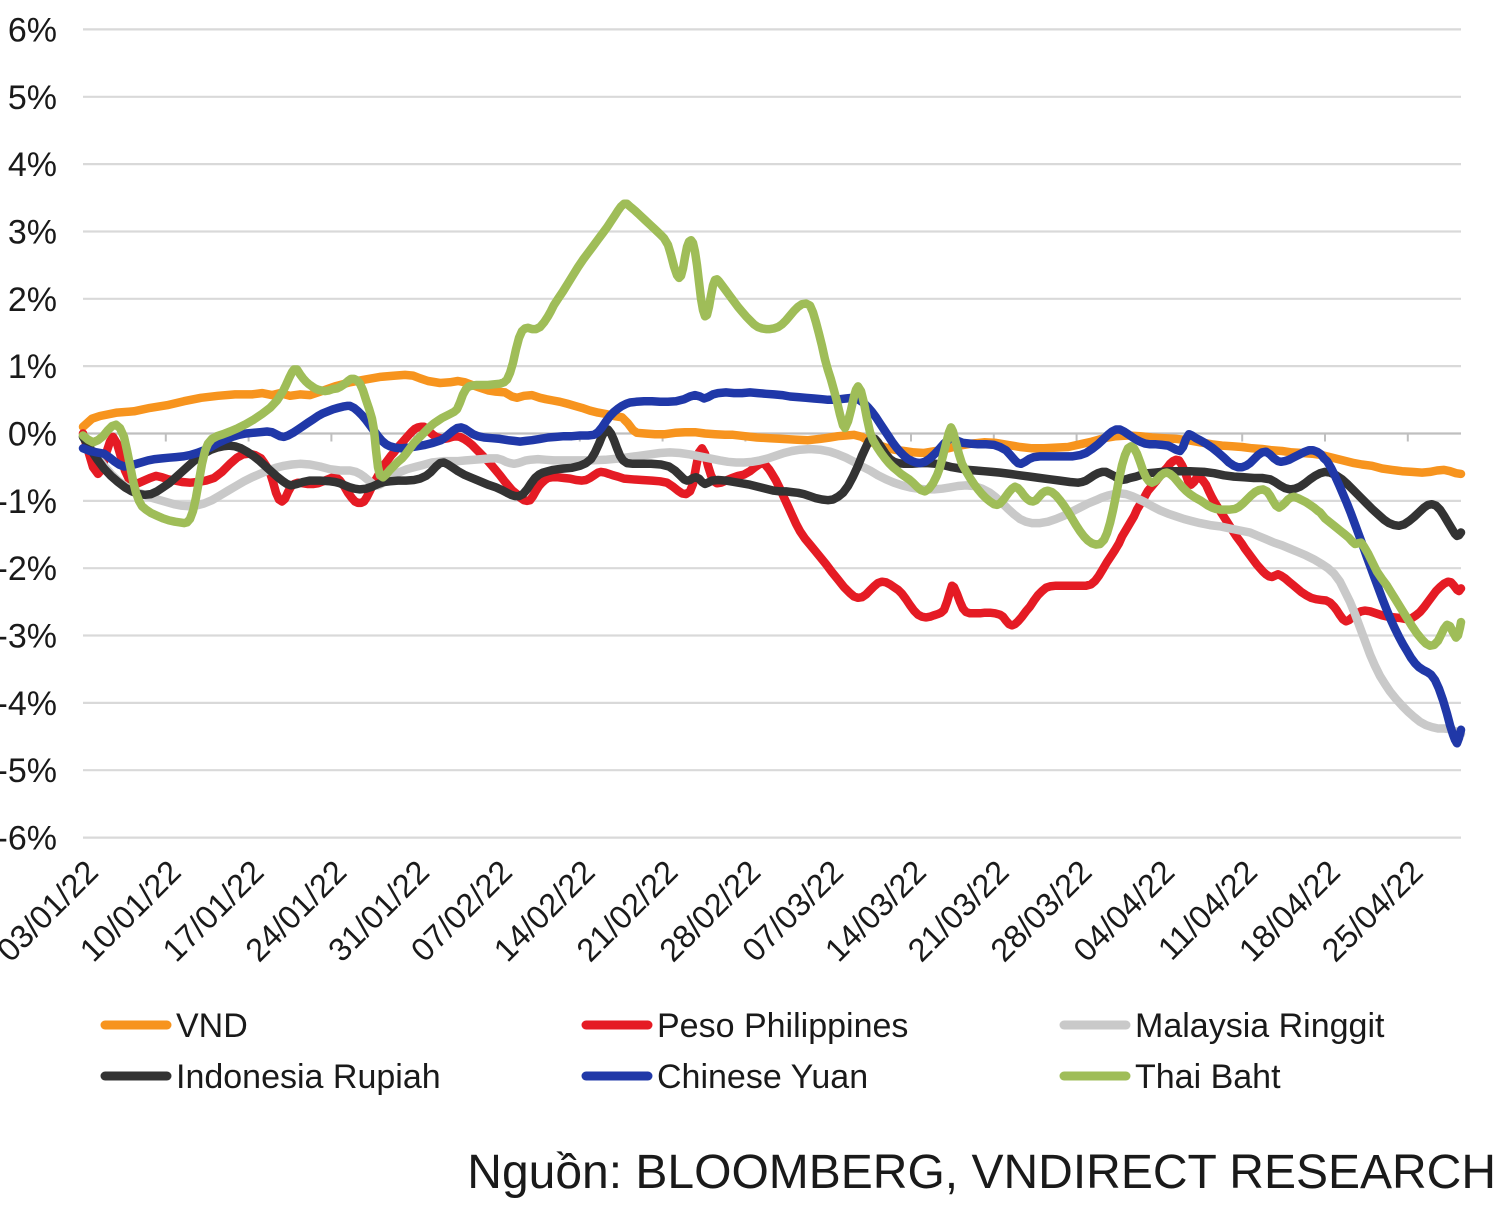 The height and width of the screenshot is (1215, 1510). What do you see at coordinates (32, 30) in the screenshot?
I see `svg-text: 6%` at bounding box center [32, 30].